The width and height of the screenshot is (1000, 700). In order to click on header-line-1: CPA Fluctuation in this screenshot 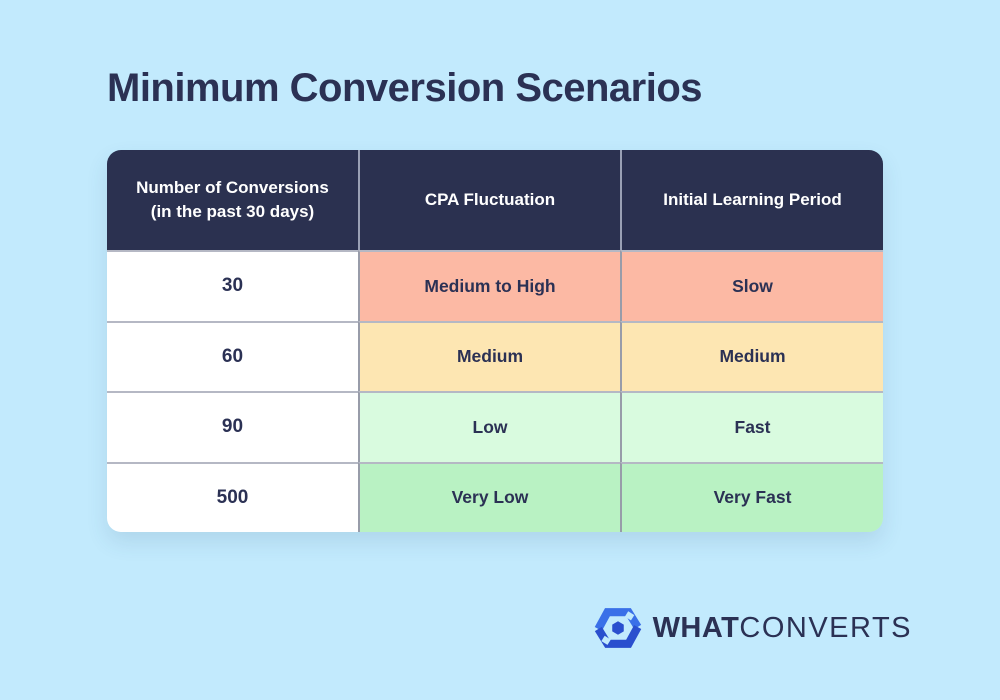, I will do `click(490, 200)`.